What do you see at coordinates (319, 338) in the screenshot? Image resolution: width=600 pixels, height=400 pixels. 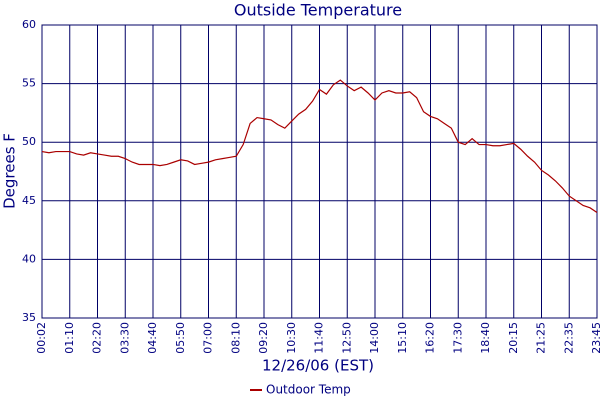 I see `x-tick-label: 11:40` at bounding box center [319, 338].